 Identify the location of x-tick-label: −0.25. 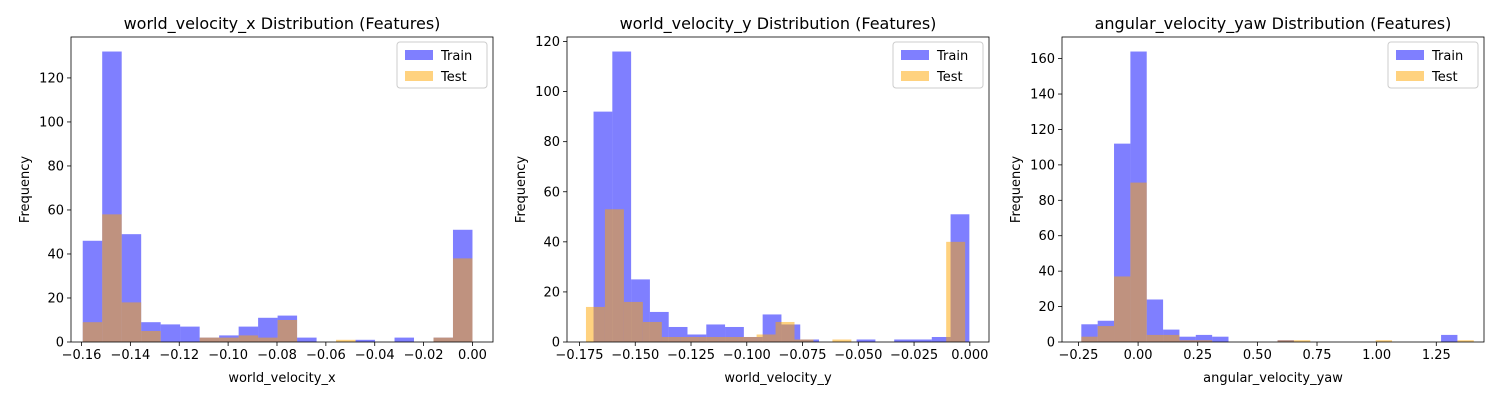
(1079, 355).